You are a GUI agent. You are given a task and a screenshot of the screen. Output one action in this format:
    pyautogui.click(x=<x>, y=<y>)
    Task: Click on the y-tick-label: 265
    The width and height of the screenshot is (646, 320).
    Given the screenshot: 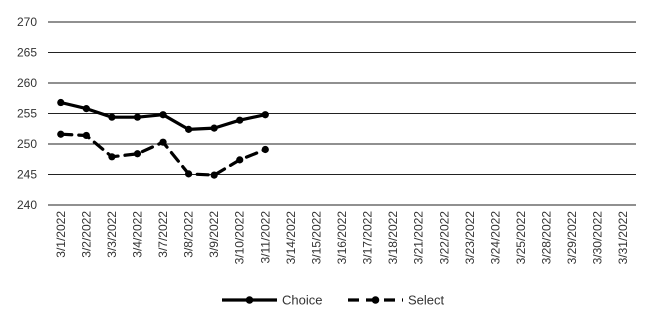 What is the action you would take?
    pyautogui.click(x=27, y=53)
    